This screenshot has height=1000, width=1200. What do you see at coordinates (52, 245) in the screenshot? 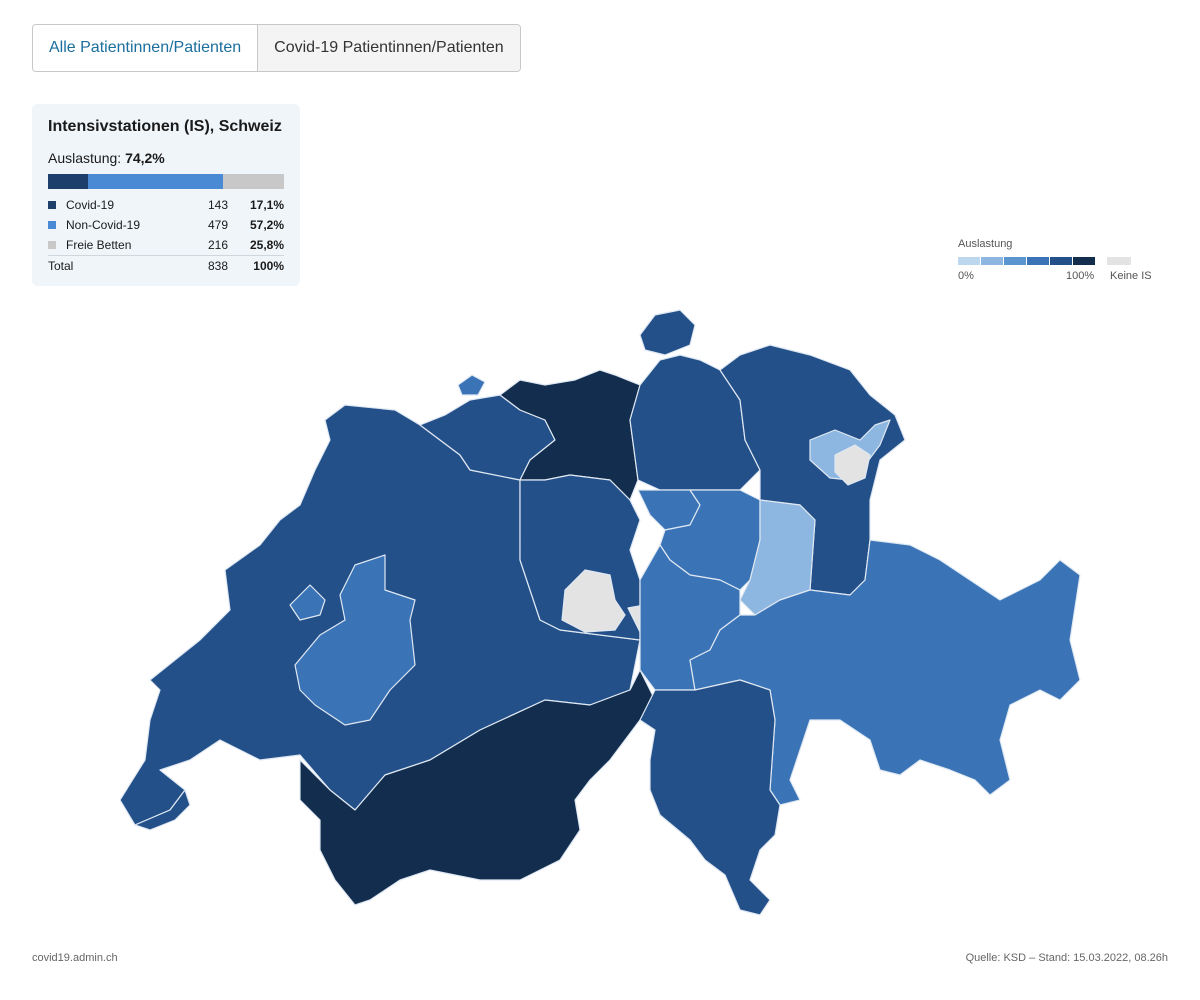
I see `free-beds-swatch` at bounding box center [52, 245].